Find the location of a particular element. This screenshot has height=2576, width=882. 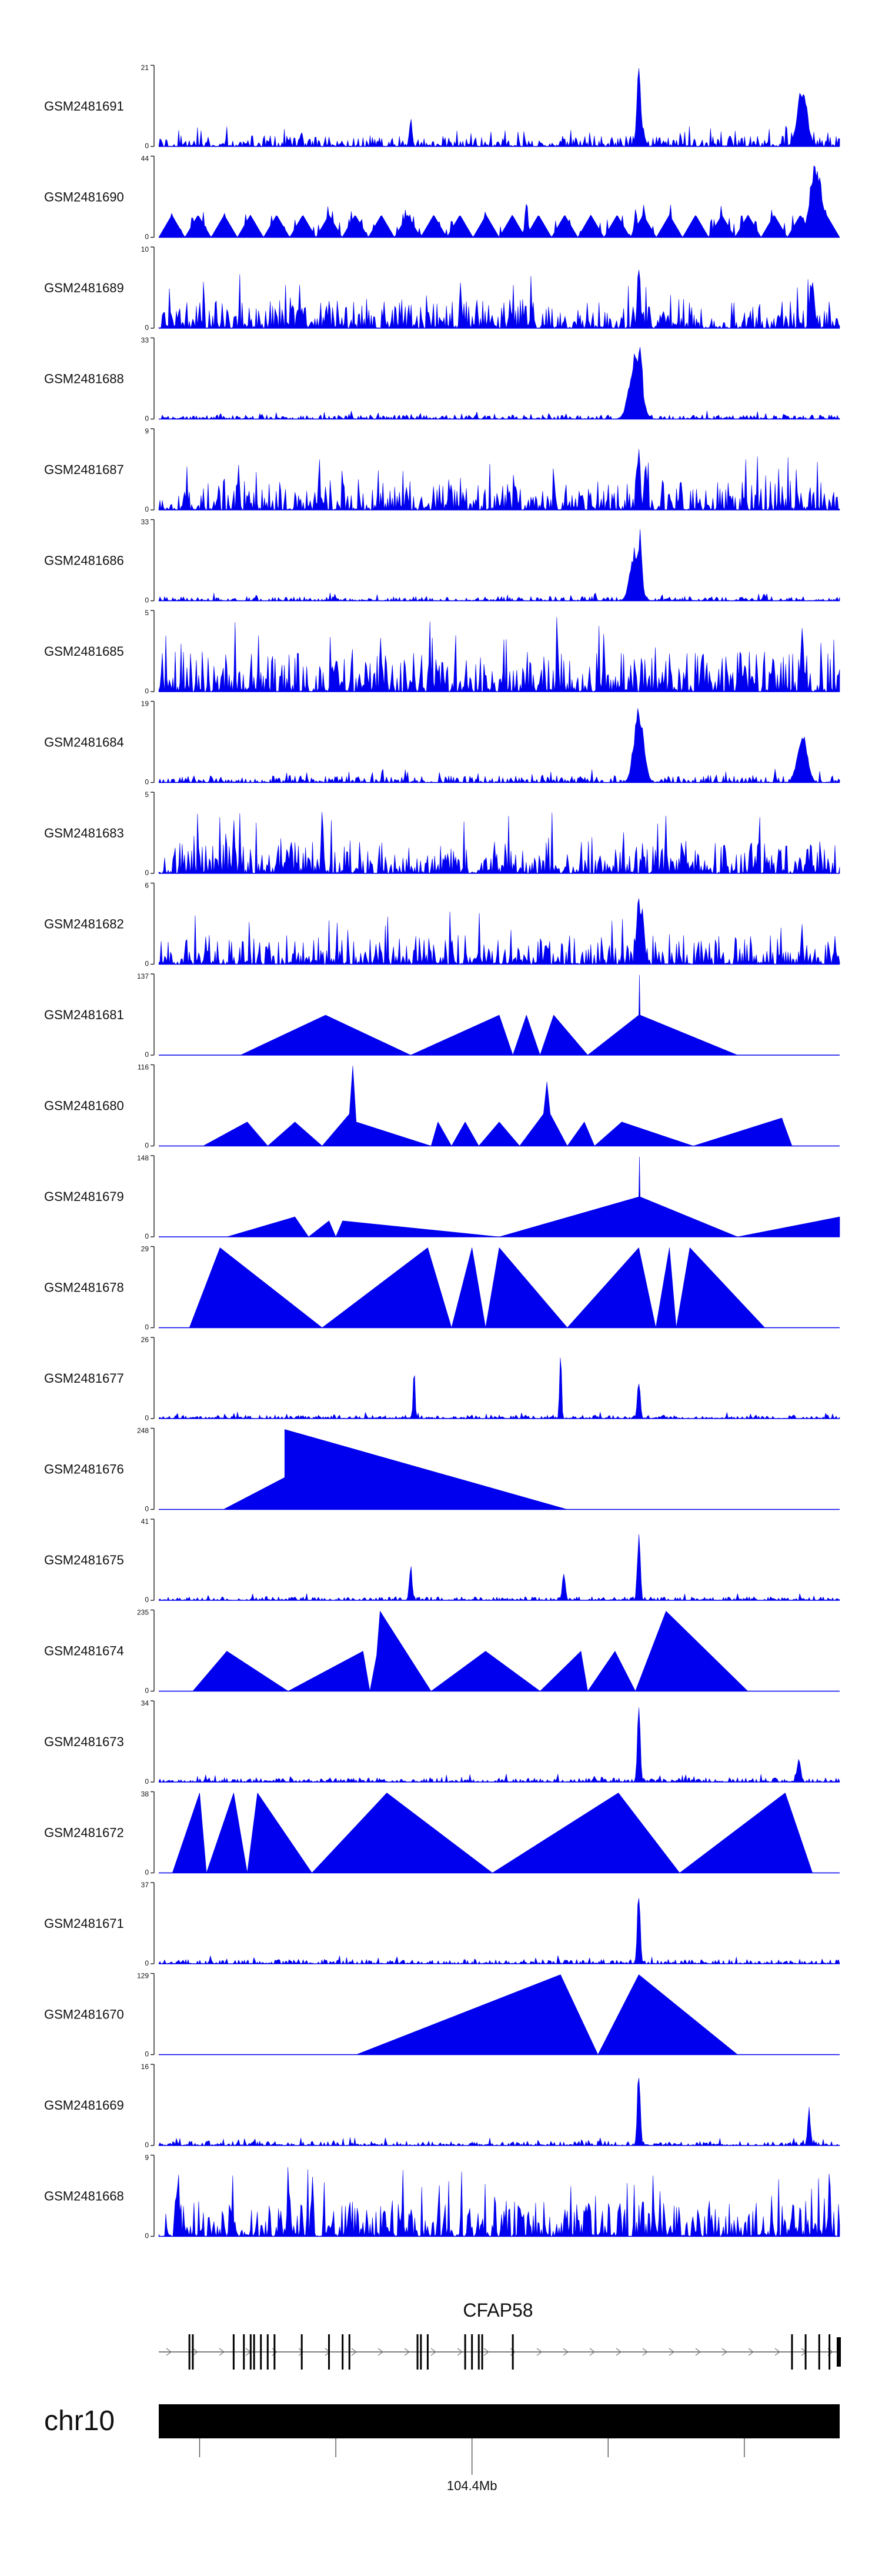

track-label: GSM2481687 is located at coordinates (84, 469).